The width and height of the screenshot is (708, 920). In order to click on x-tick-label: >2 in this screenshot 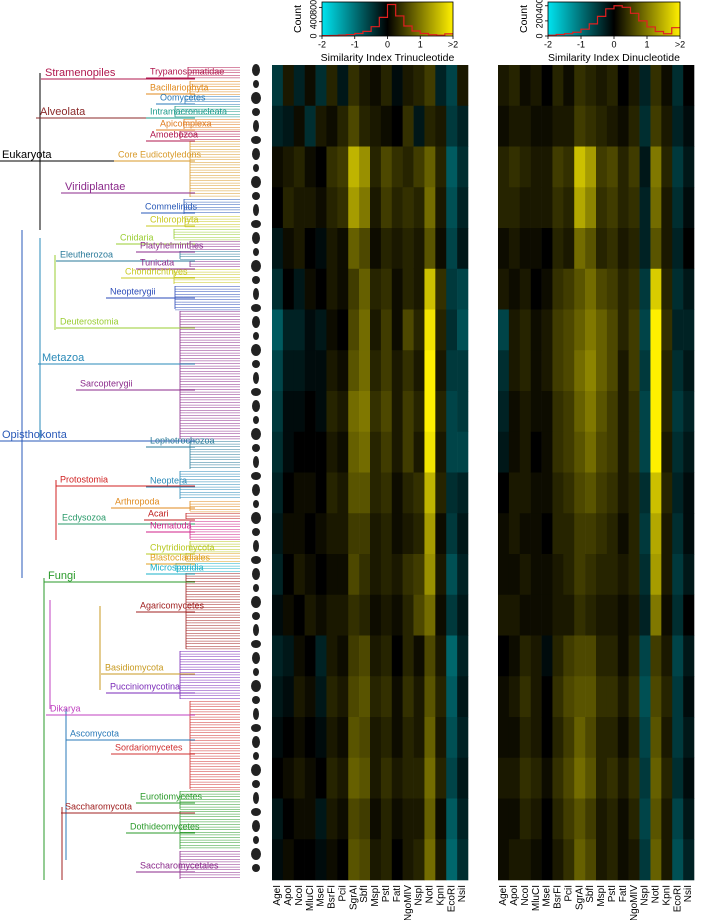, I will do `click(453, 44)`.